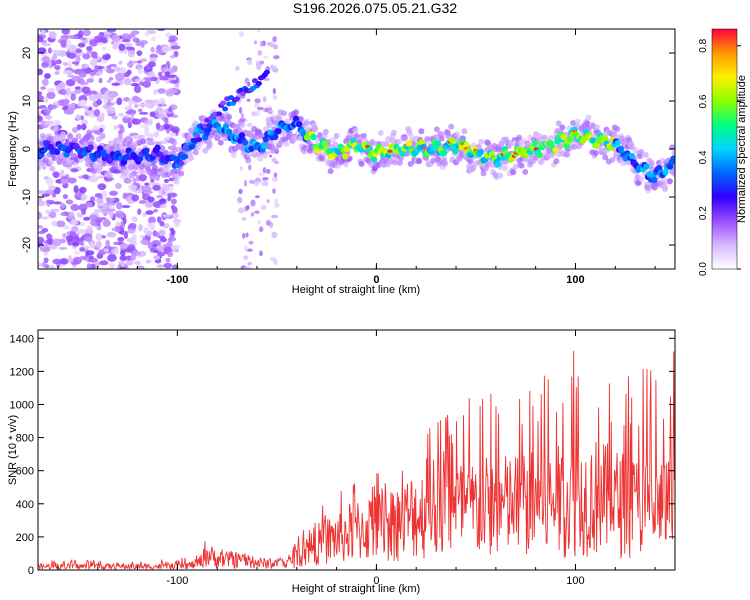 The height and width of the screenshot is (600, 750). I want to click on heatmap-y-tick-label: -10, so click(27, 197).